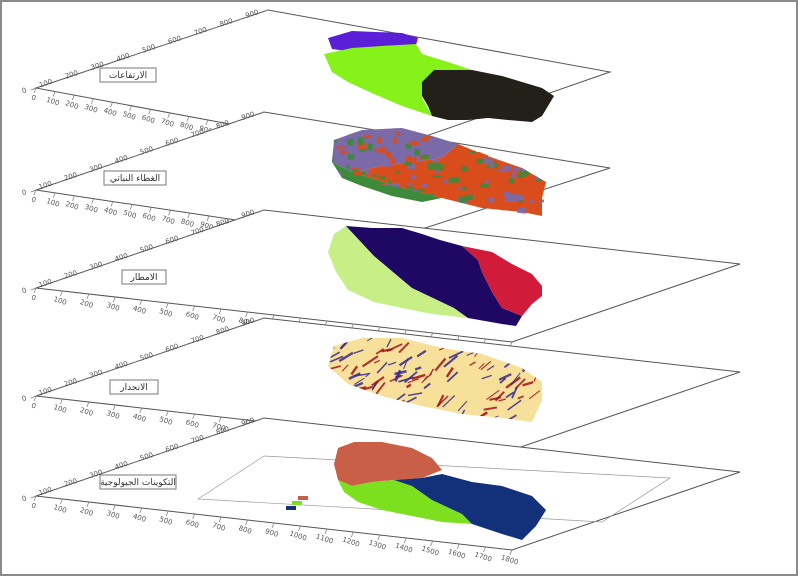  I want to click on map-region-c, so click(488, 96).